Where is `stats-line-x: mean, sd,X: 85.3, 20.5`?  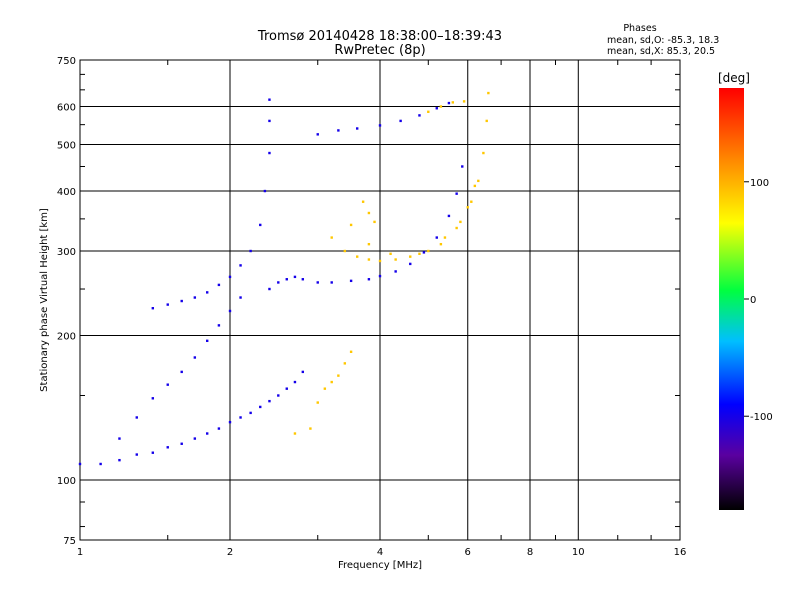
stats-line-x: mean, sd,X: 85.3, 20.5 is located at coordinates (661, 51).